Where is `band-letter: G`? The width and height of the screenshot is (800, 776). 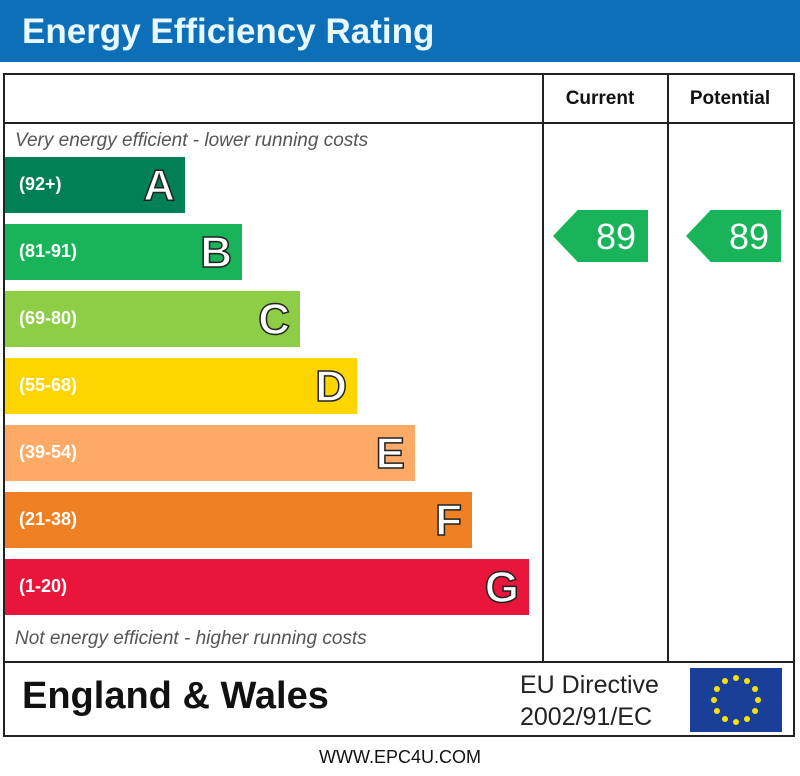 band-letter: G is located at coordinates (502, 587).